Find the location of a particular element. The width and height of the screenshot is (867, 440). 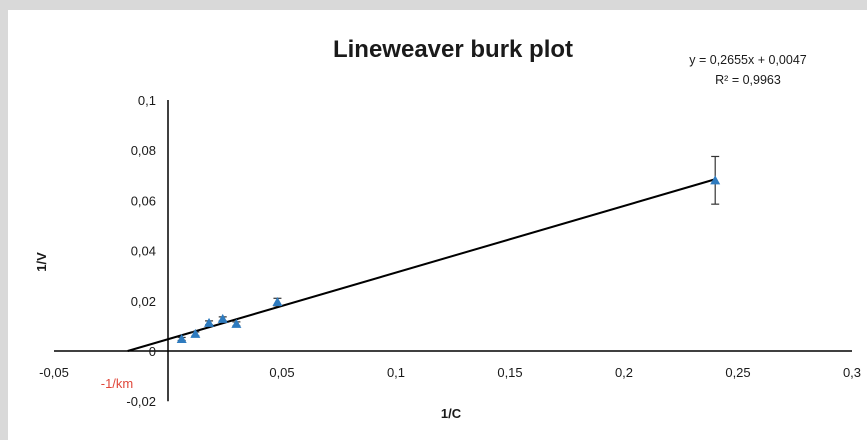

x-tick-label: 0,2 is located at coordinates (624, 372).